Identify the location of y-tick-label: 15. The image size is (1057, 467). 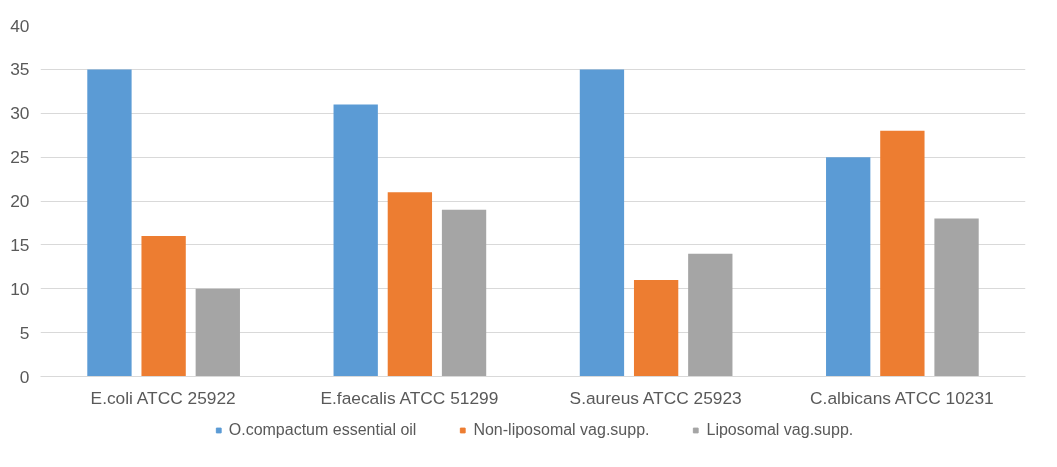
(20, 244).